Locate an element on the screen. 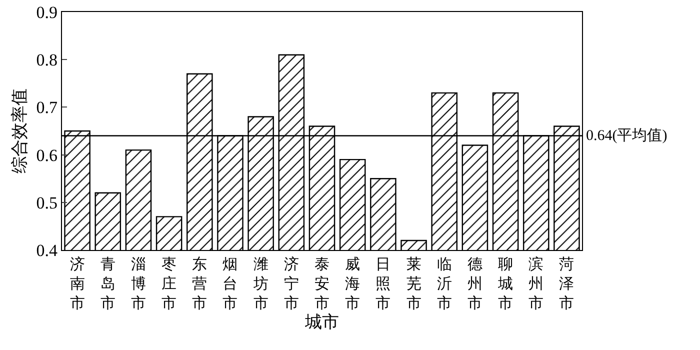  x-tick-label: 菏泽市 is located at coordinates (566, 284).